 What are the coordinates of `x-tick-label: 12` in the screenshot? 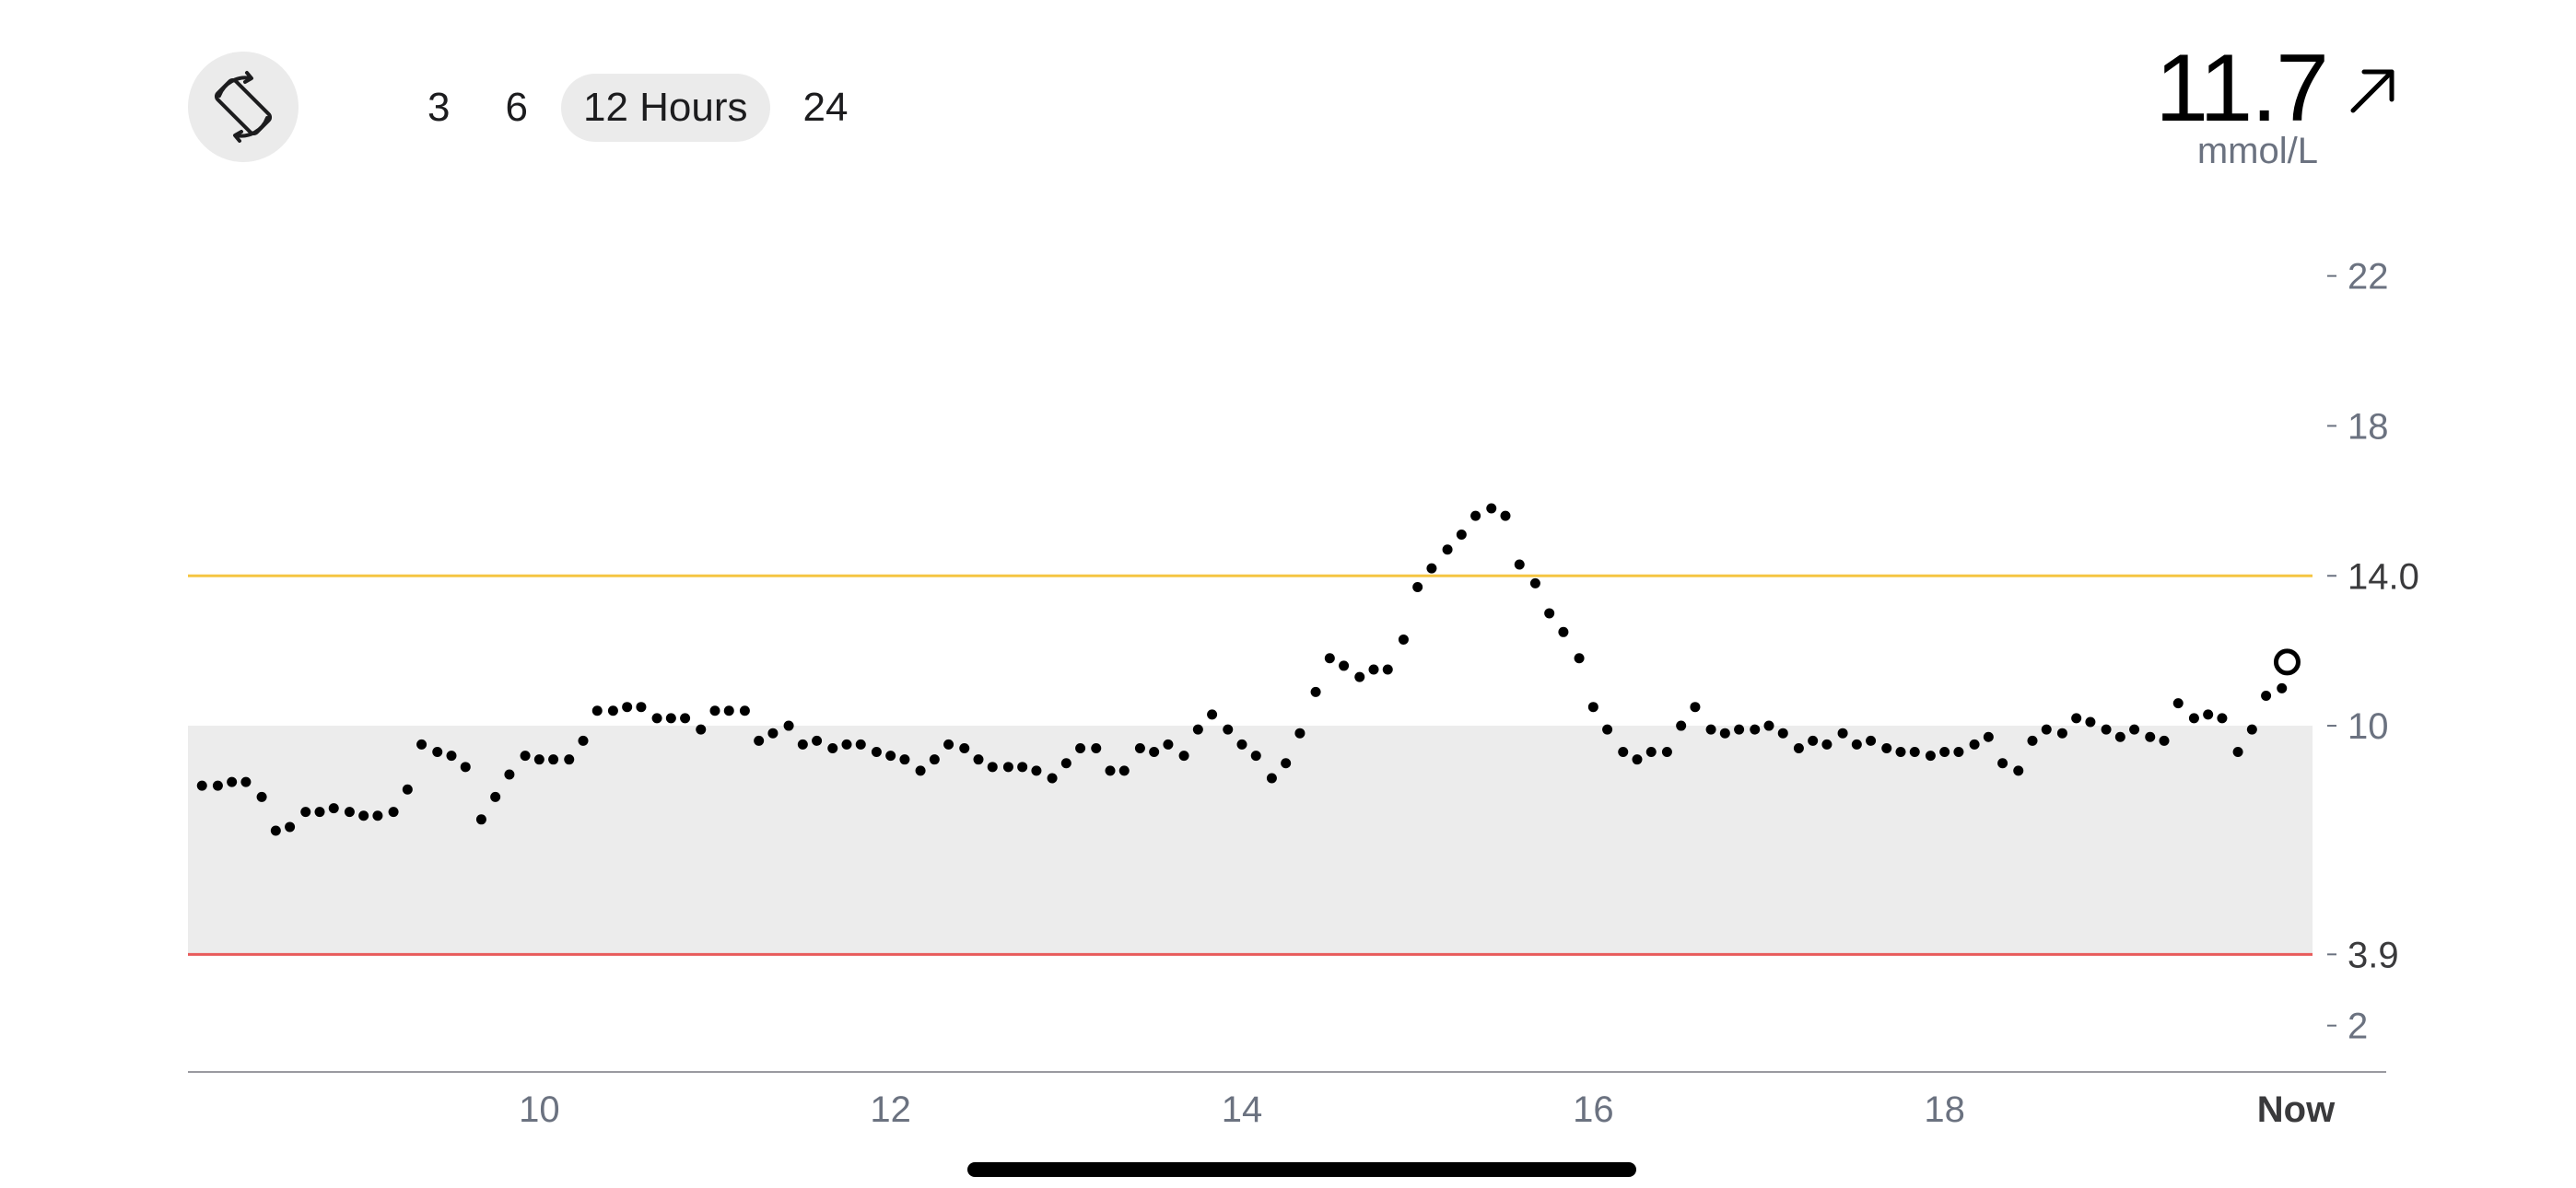 It's located at (890, 1109).